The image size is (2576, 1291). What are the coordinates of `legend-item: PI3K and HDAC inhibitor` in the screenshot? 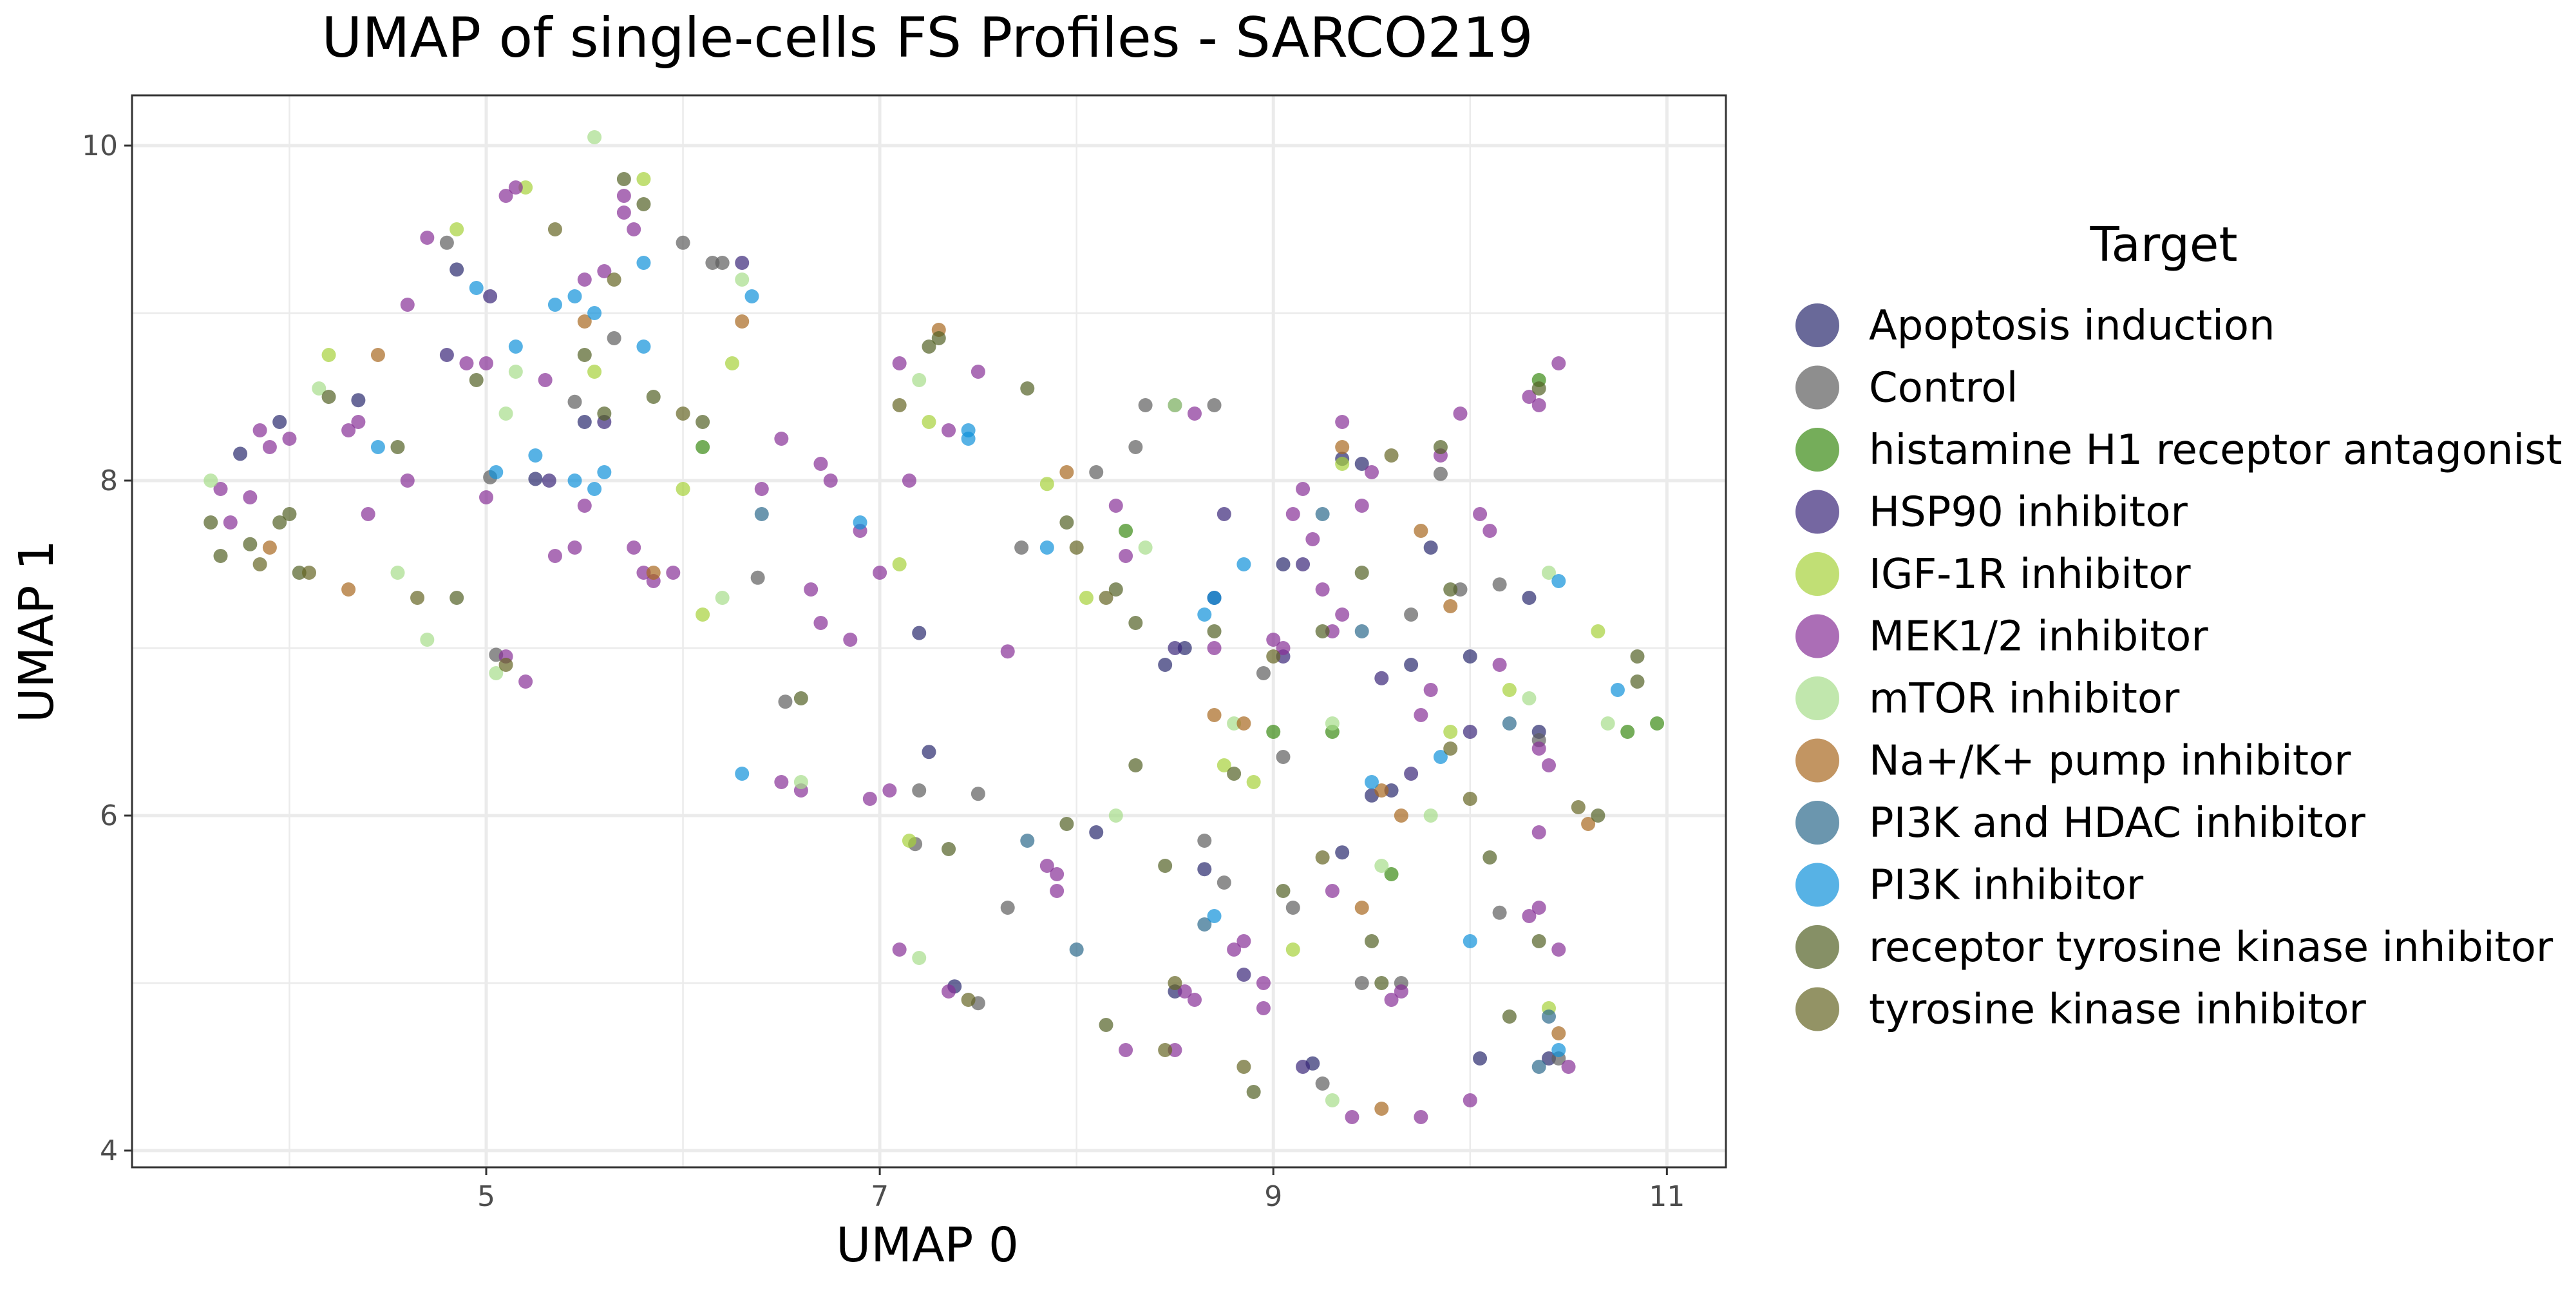 It's located at (2080, 823).